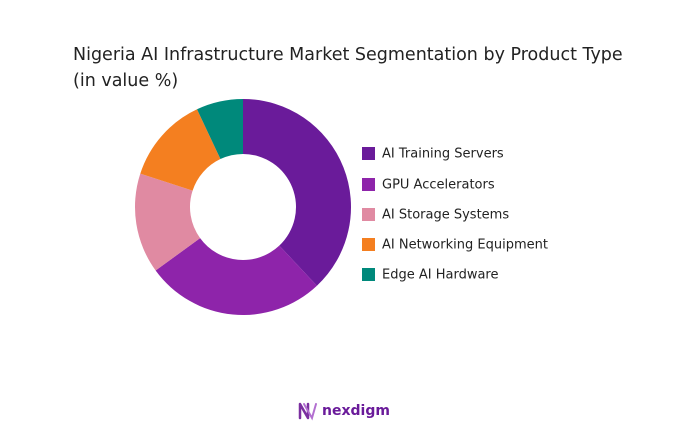 The image size is (687, 446). What do you see at coordinates (465, 245) in the screenshot?
I see `legend-label: AI Networking Equipment` at bounding box center [465, 245].